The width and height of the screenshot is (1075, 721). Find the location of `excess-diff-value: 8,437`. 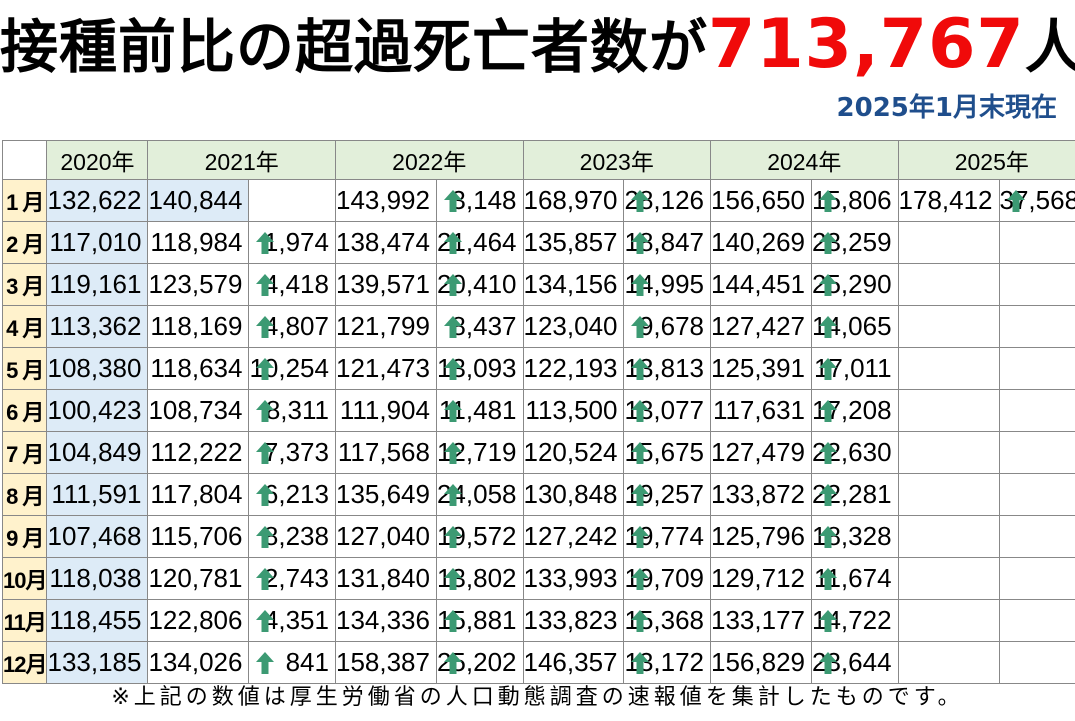

excess-diff-value: 8,437 is located at coordinates (484, 326).